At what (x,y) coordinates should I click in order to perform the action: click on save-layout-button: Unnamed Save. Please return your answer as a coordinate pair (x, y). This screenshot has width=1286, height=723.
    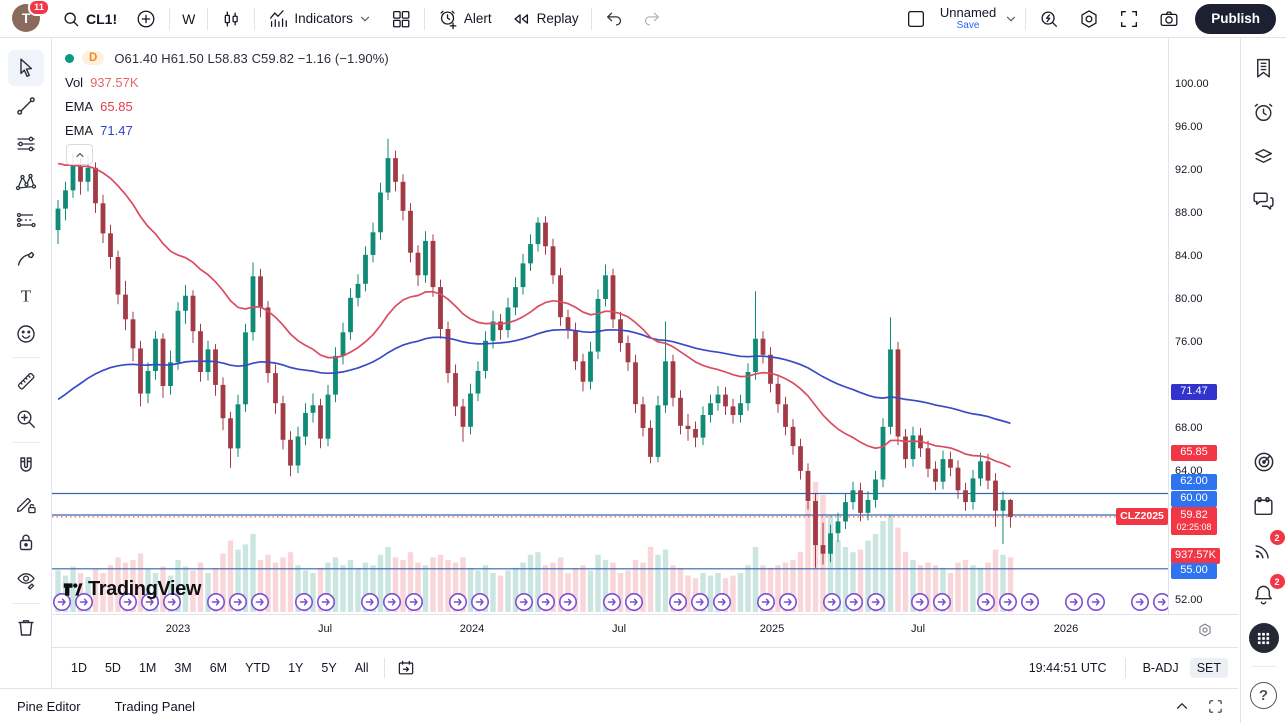
    Looking at the image, I should click on (968, 18).